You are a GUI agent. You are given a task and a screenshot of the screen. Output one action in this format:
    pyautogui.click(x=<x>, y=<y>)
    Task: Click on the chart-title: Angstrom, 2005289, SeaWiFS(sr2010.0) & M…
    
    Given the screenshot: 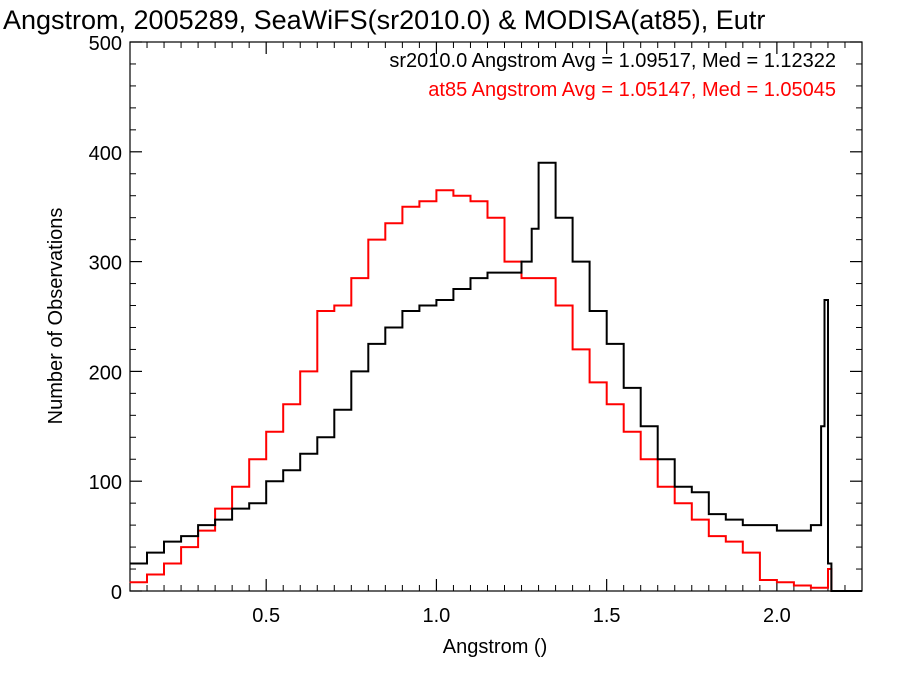 What is the action you would take?
    pyautogui.click(x=384, y=20)
    